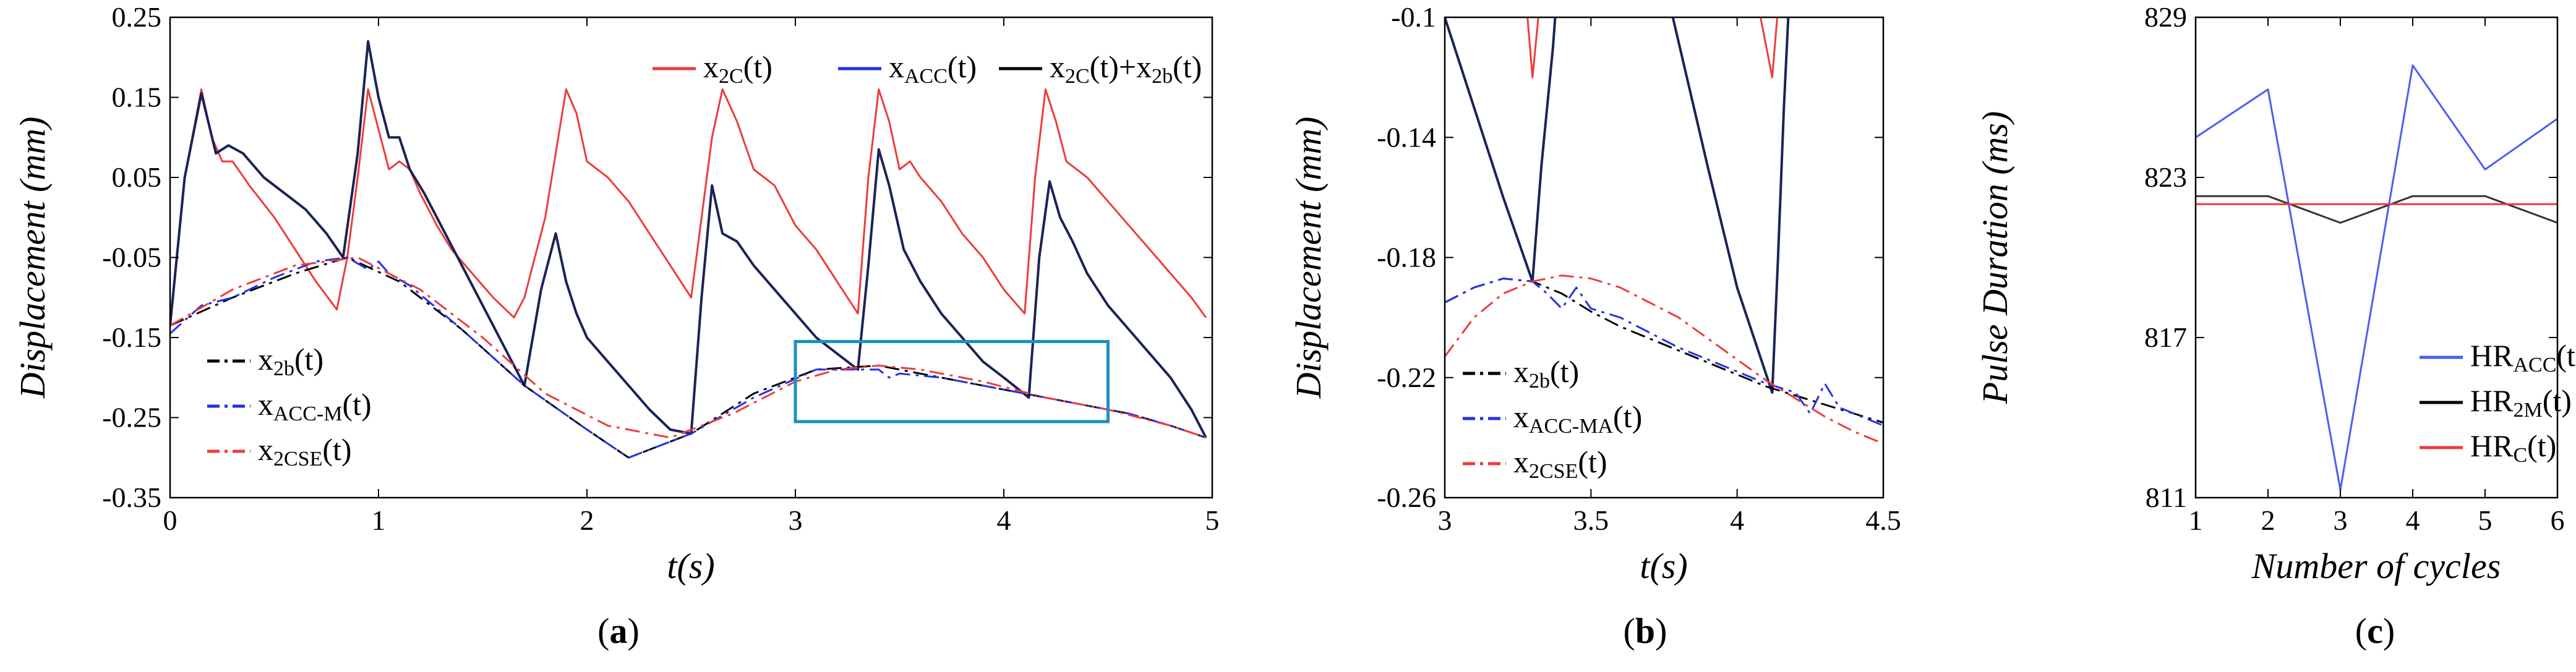 The image size is (2576, 672). I want to click on y-tick-label: -0.14, so click(1407, 137).